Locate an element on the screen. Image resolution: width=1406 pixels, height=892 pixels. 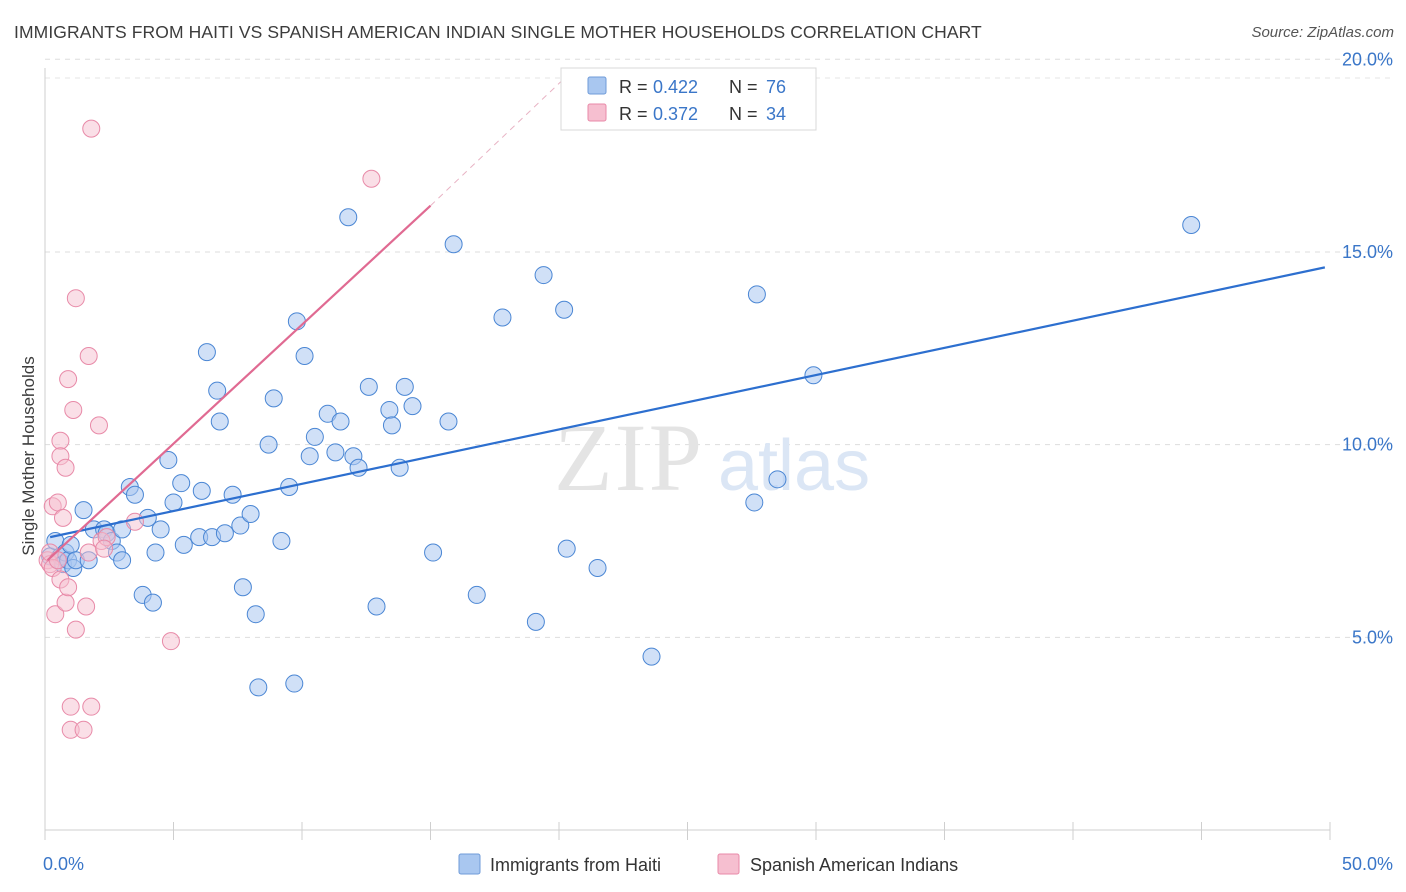
stats-r-label-pink: R = is located at coordinates (636, 114).